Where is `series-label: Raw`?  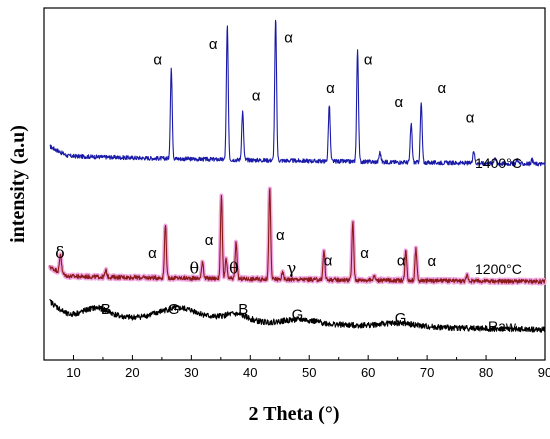
series-label: Raw is located at coordinates (502, 326).